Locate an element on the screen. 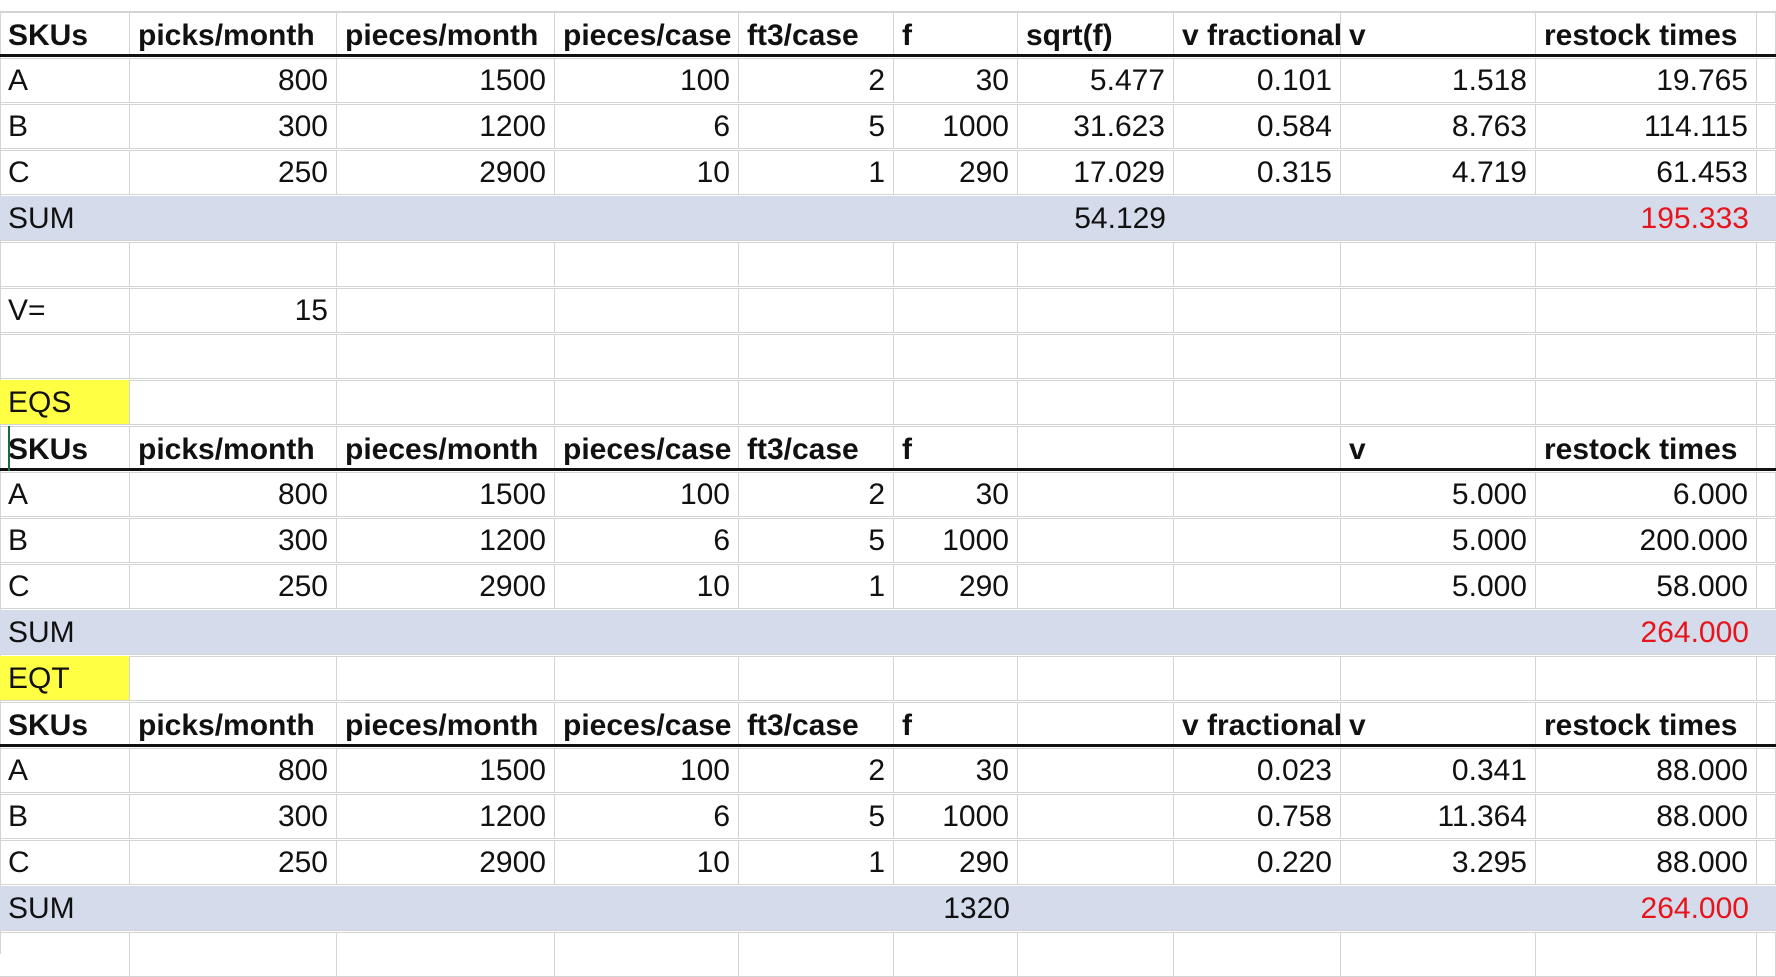  v-label-cell: V= is located at coordinates (65, 310).